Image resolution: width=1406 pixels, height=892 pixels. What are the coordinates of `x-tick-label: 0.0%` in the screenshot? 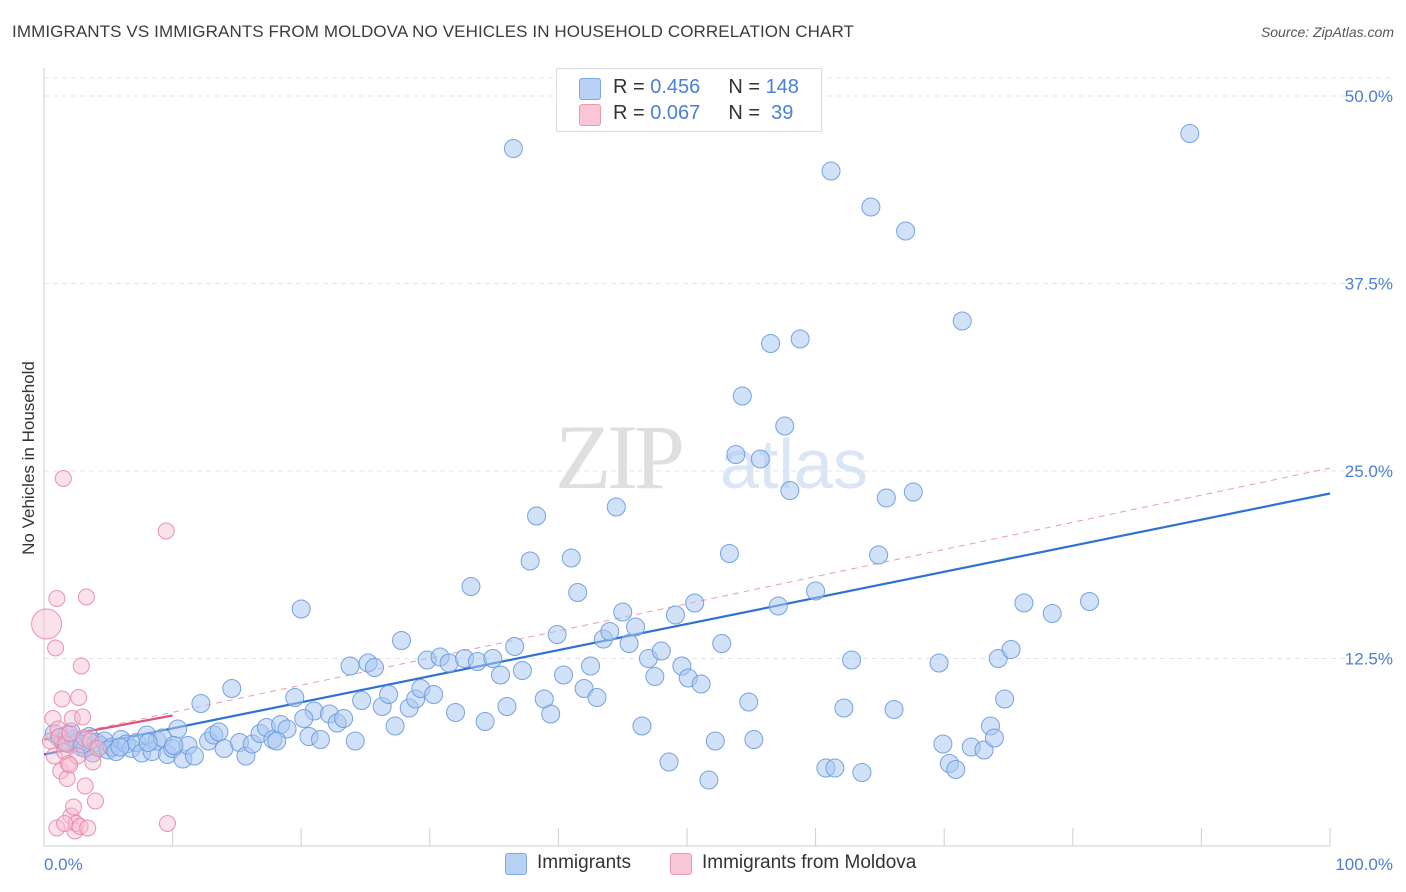 It's located at (63, 864).